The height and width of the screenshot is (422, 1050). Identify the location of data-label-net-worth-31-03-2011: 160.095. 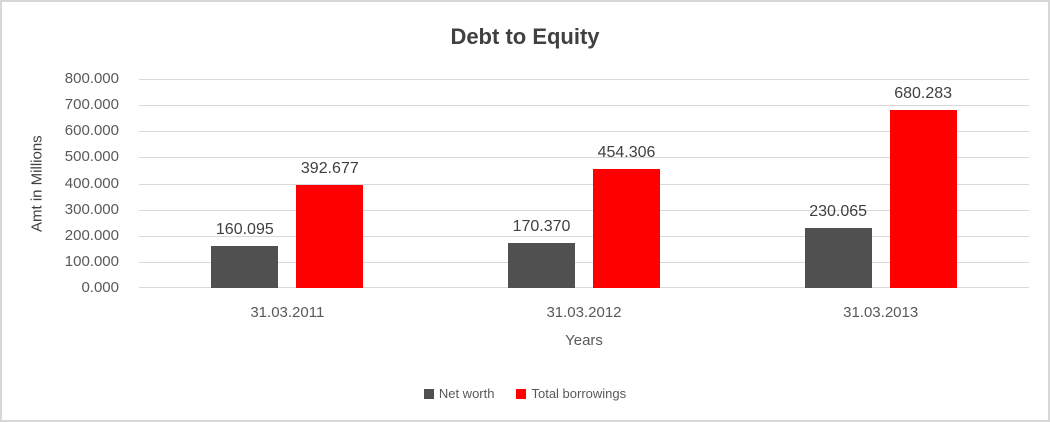
(244, 230).